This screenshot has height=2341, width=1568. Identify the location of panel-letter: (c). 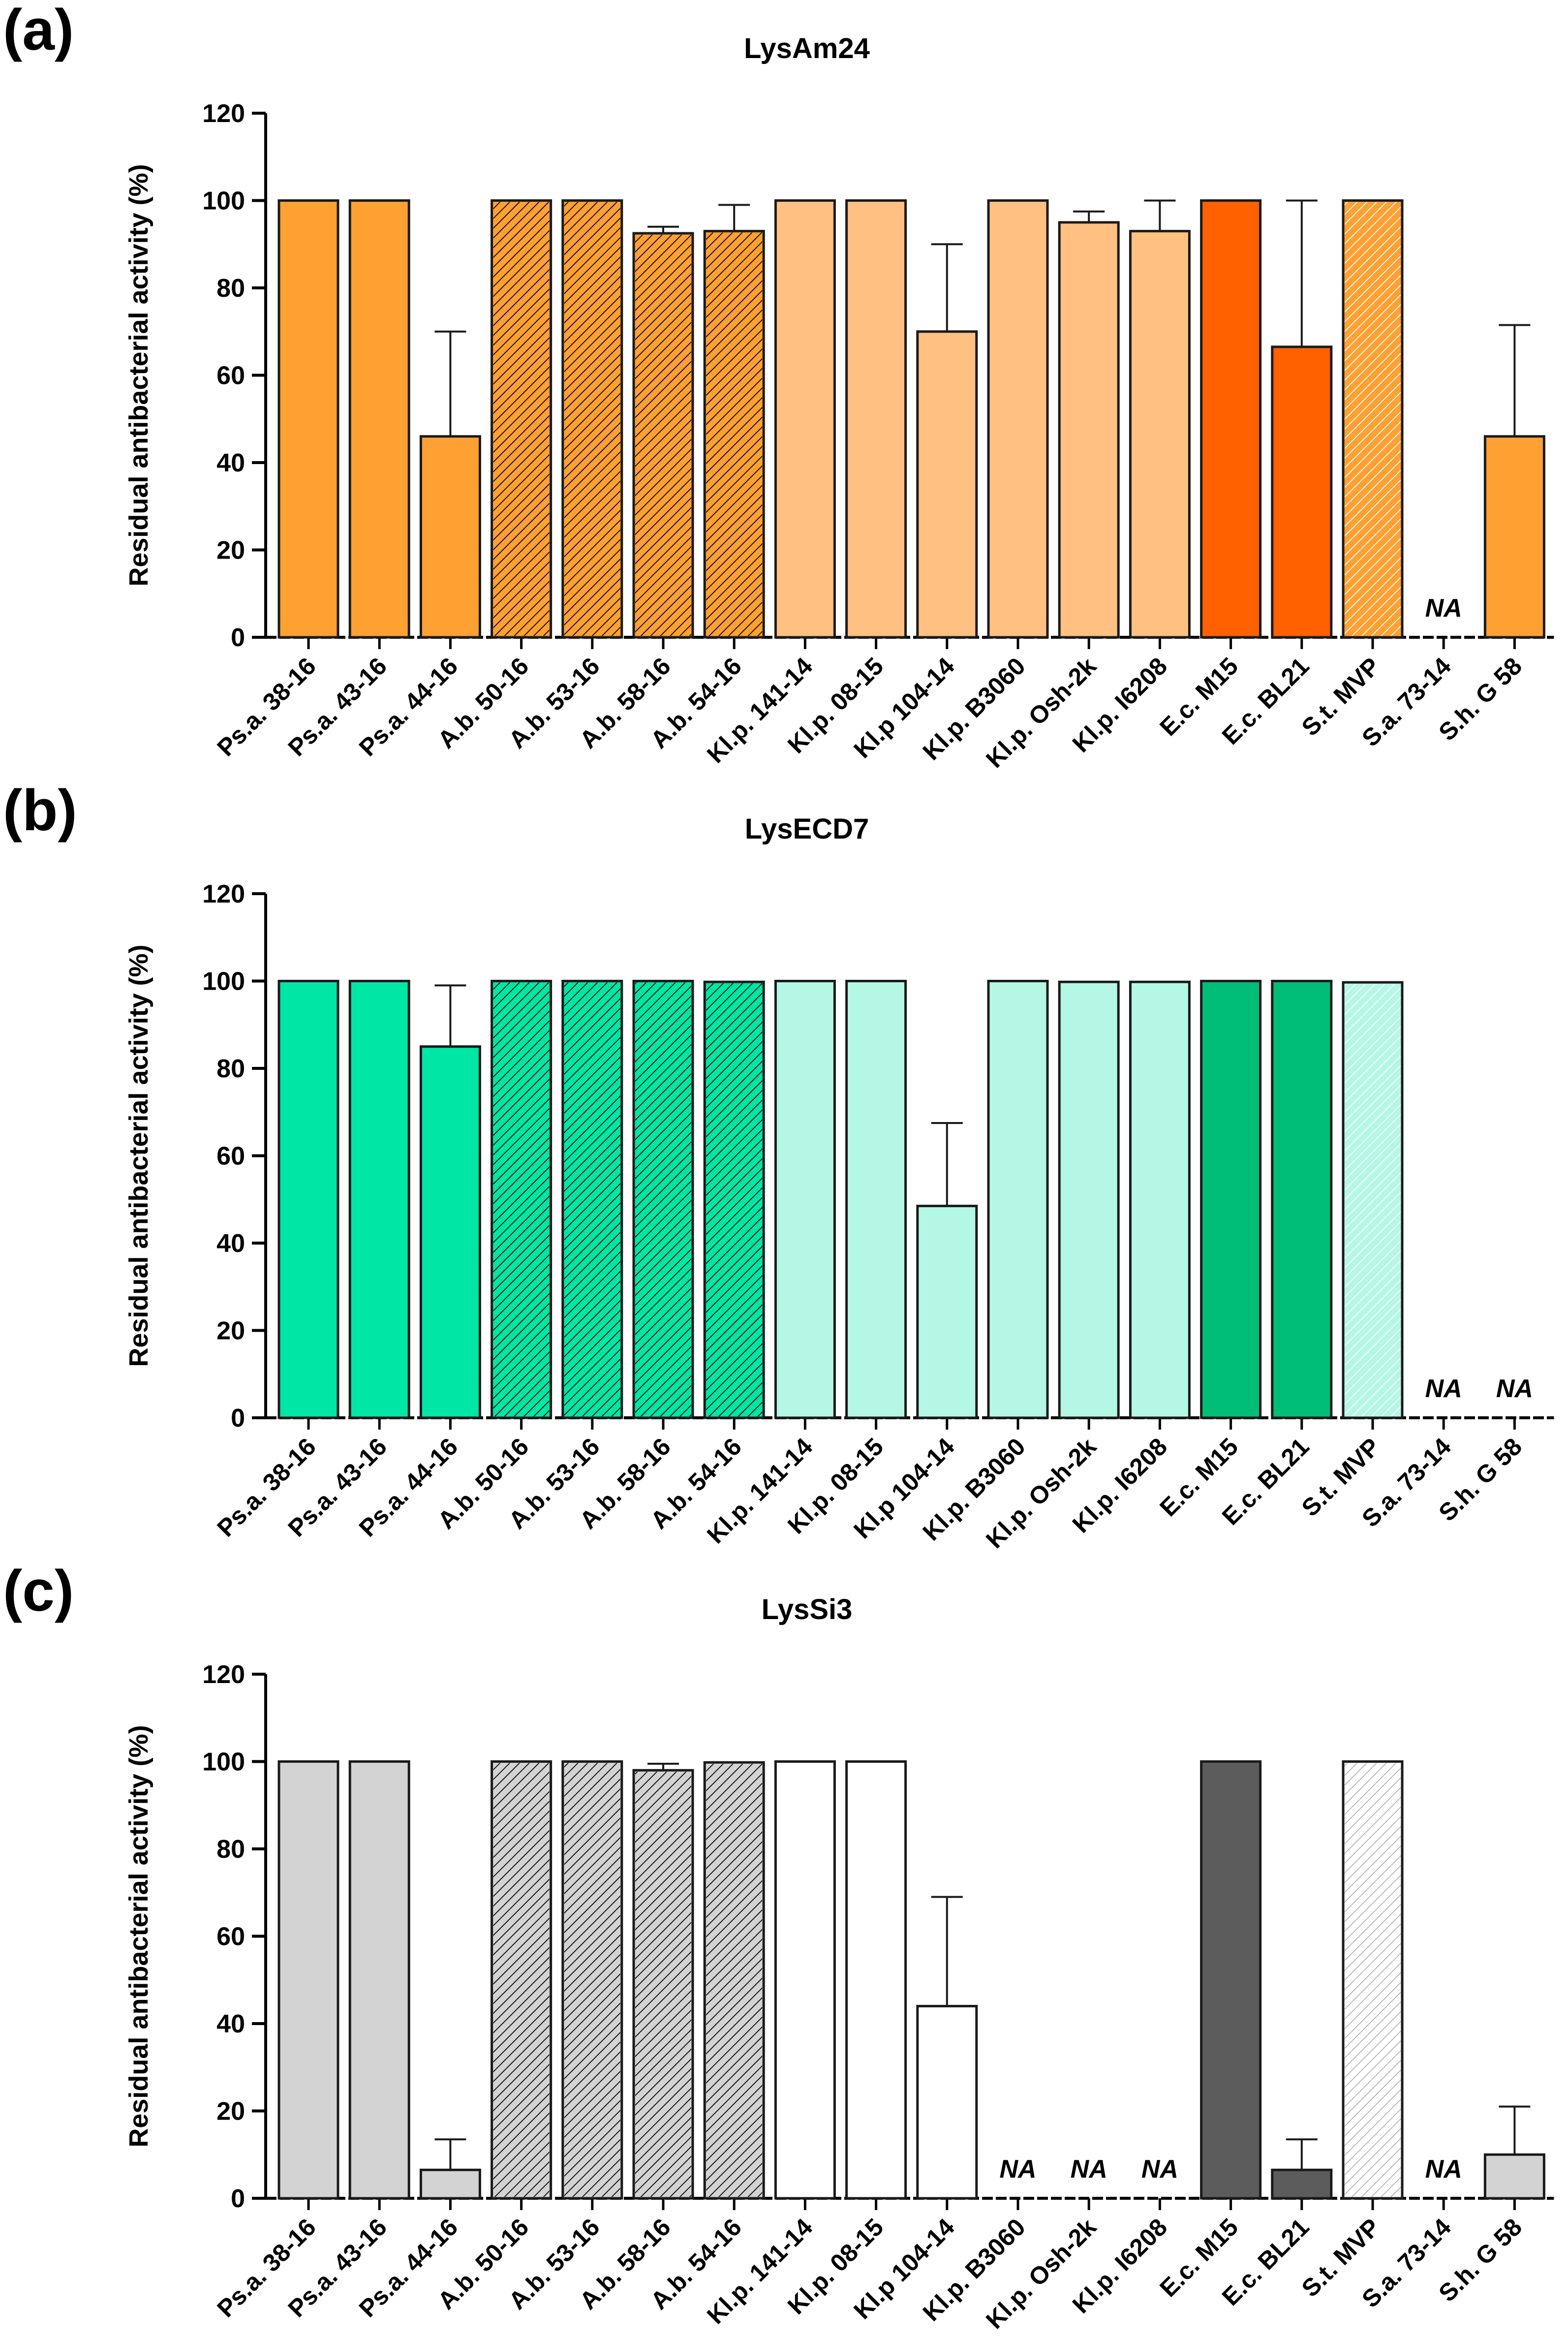
(39, 1591).